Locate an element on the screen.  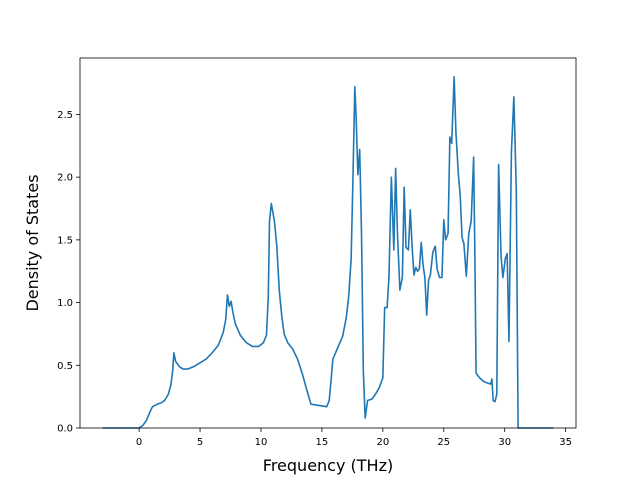
y-axis-ticks: 0.0 0.5 1.0 1.5 2.0 2.5 is located at coordinates (68, 272).